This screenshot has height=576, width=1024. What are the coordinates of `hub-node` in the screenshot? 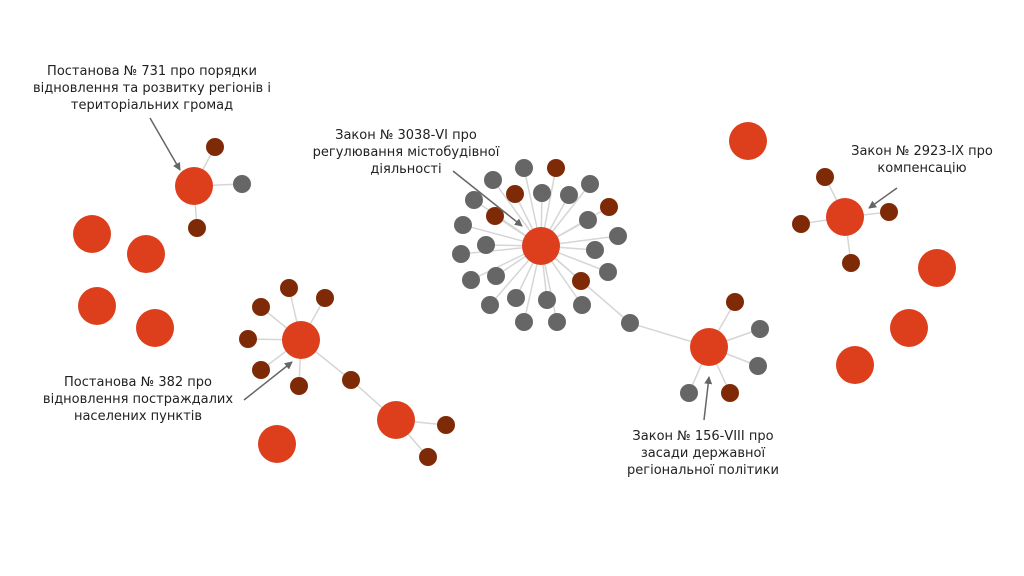 It's located at (396, 420).